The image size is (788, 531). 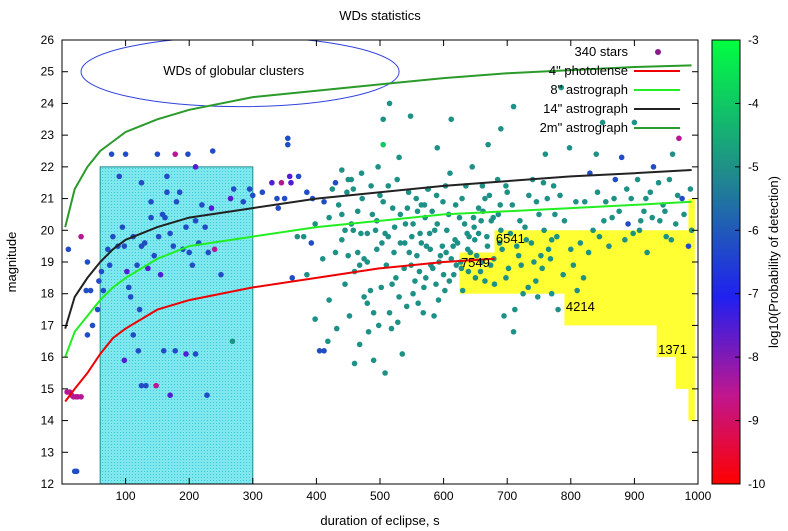 I want to click on y-tick-label: 17, so click(x=48, y=325).